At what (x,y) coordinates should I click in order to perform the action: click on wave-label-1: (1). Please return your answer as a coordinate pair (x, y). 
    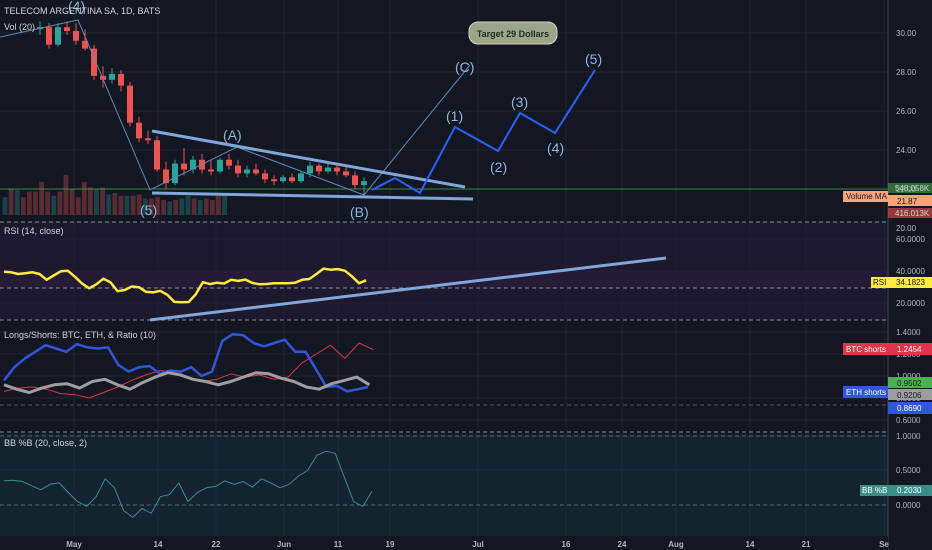
    Looking at the image, I should click on (454, 116).